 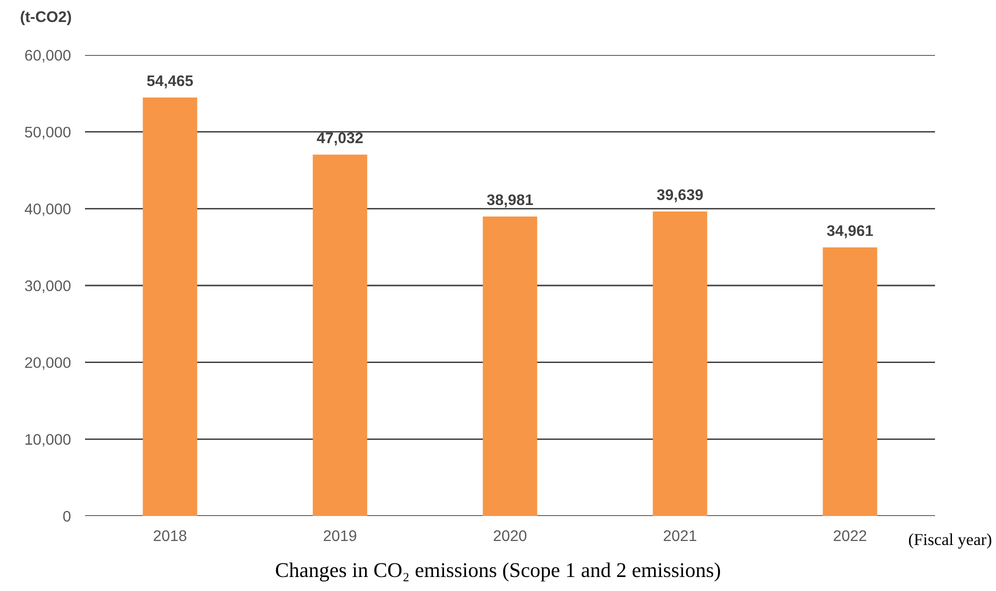 What do you see at coordinates (679, 195) in the screenshot?
I see `data-label: 39,639` at bounding box center [679, 195].